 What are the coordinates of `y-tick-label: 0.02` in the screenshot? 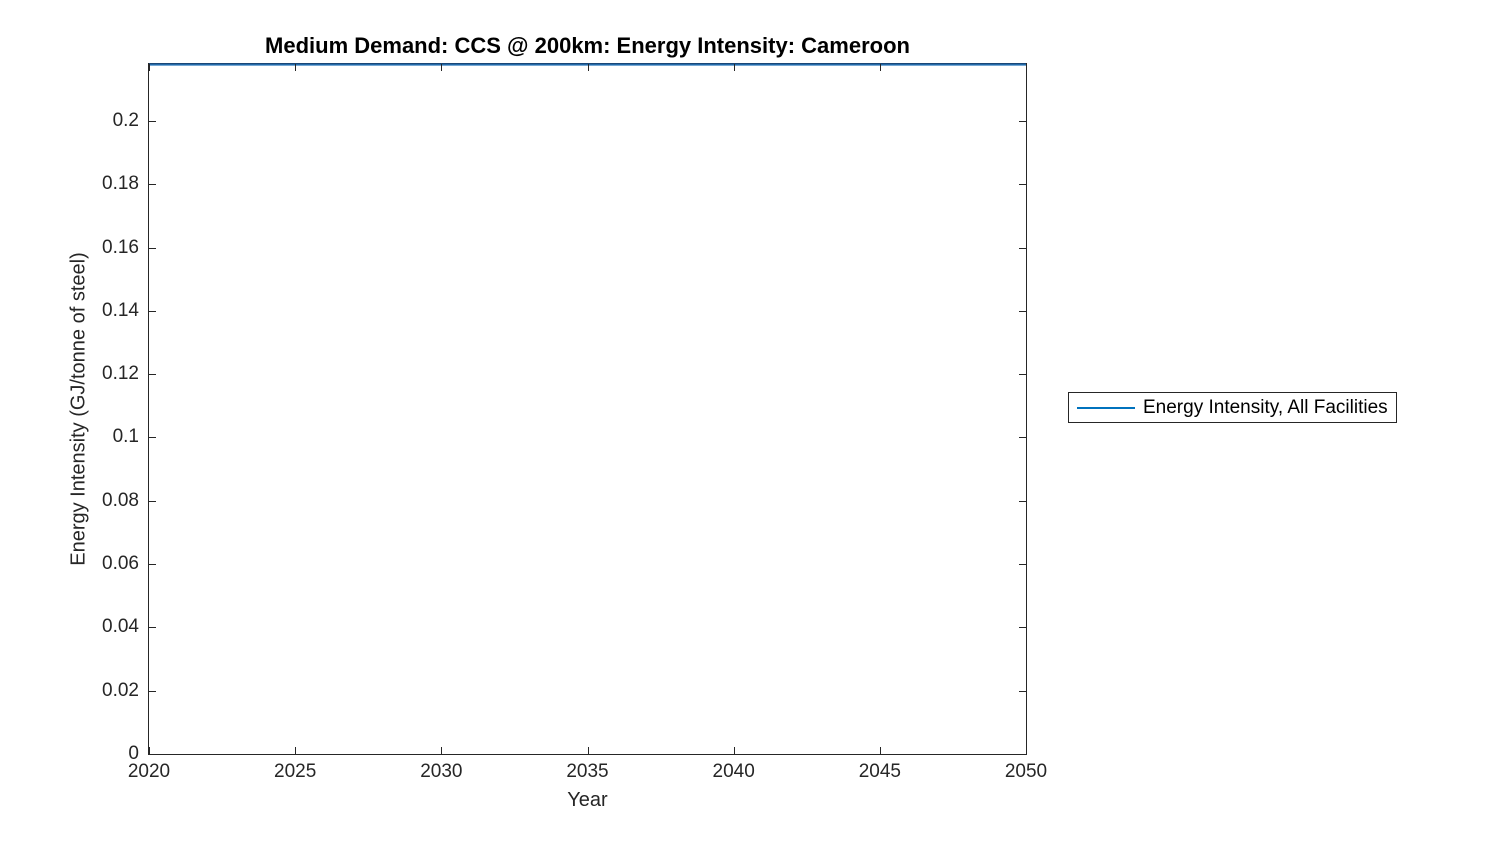 It's located at (120, 690).